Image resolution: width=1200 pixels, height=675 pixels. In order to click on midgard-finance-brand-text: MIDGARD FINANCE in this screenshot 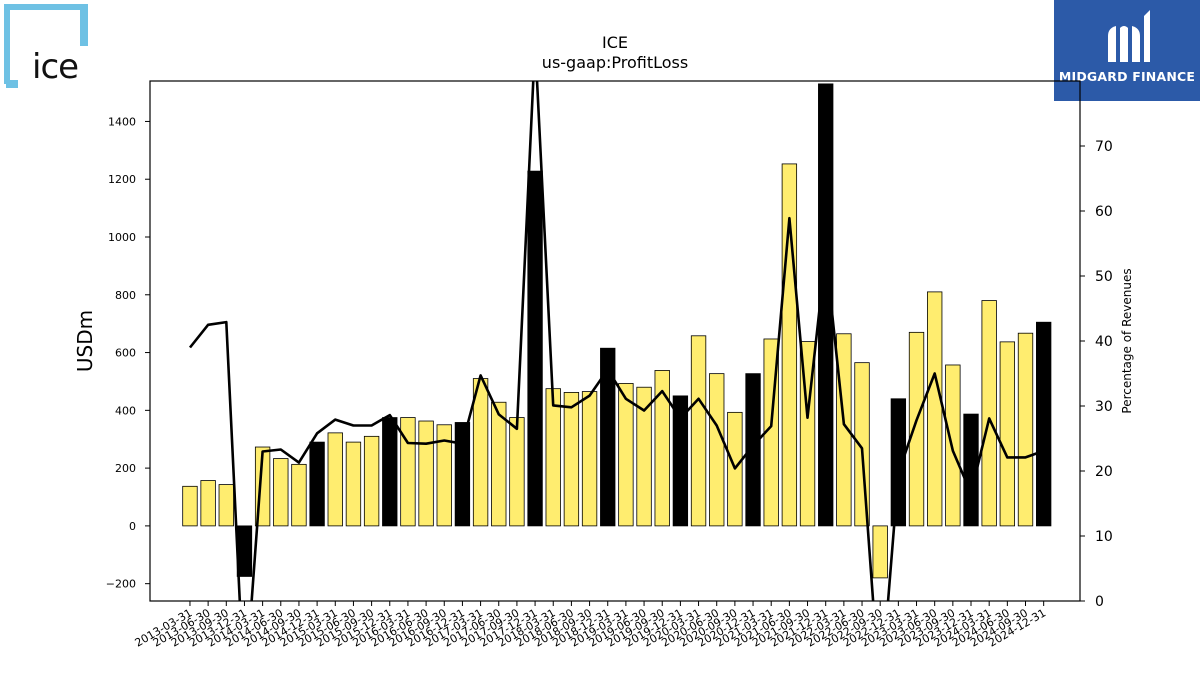, I will do `click(1127, 76)`.